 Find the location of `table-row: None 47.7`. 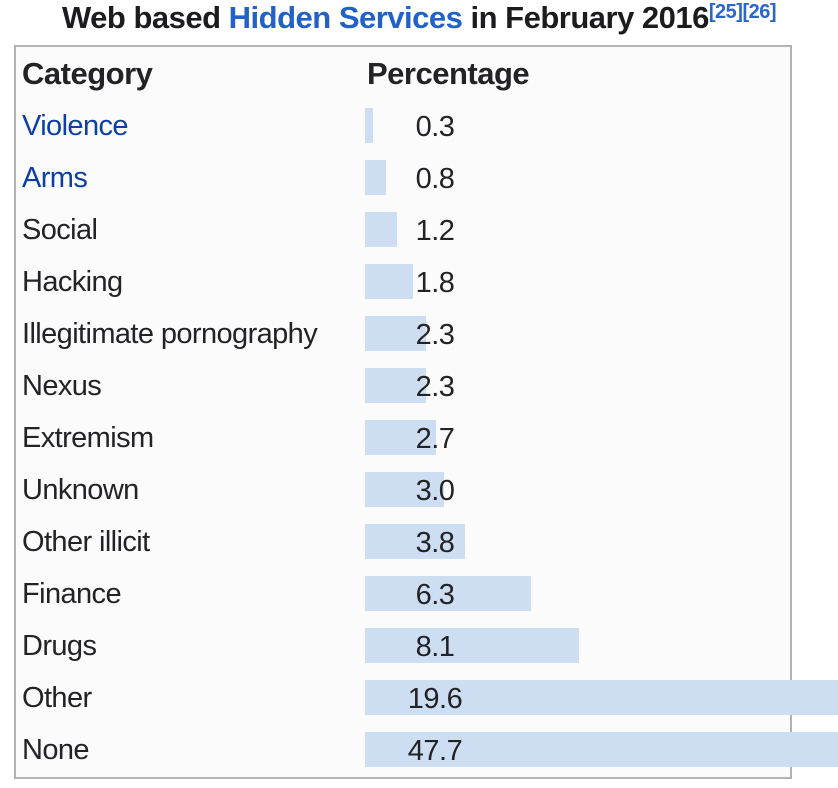

table-row: None 47.7 is located at coordinates (427, 751).